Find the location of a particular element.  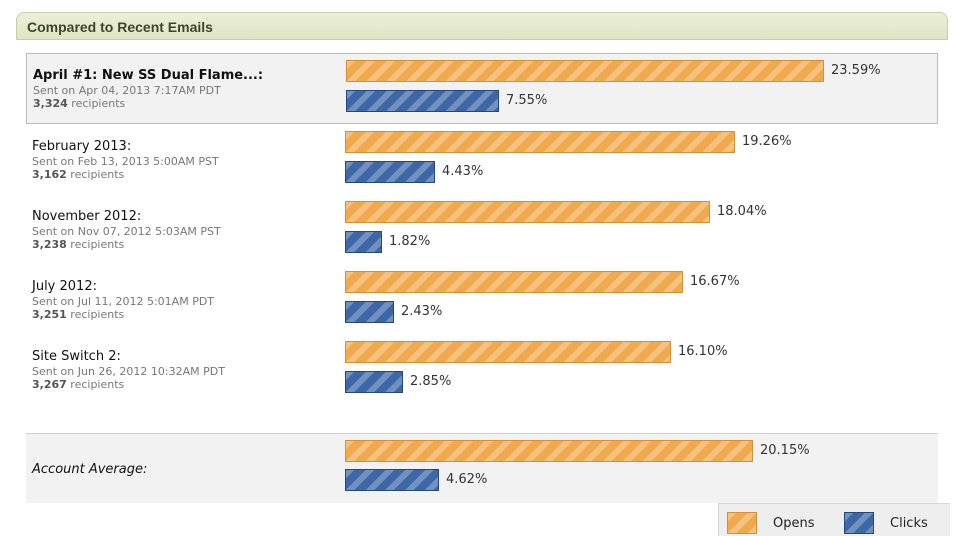

row-name: April #1: New SS Dual Flame...: is located at coordinates (148, 75).